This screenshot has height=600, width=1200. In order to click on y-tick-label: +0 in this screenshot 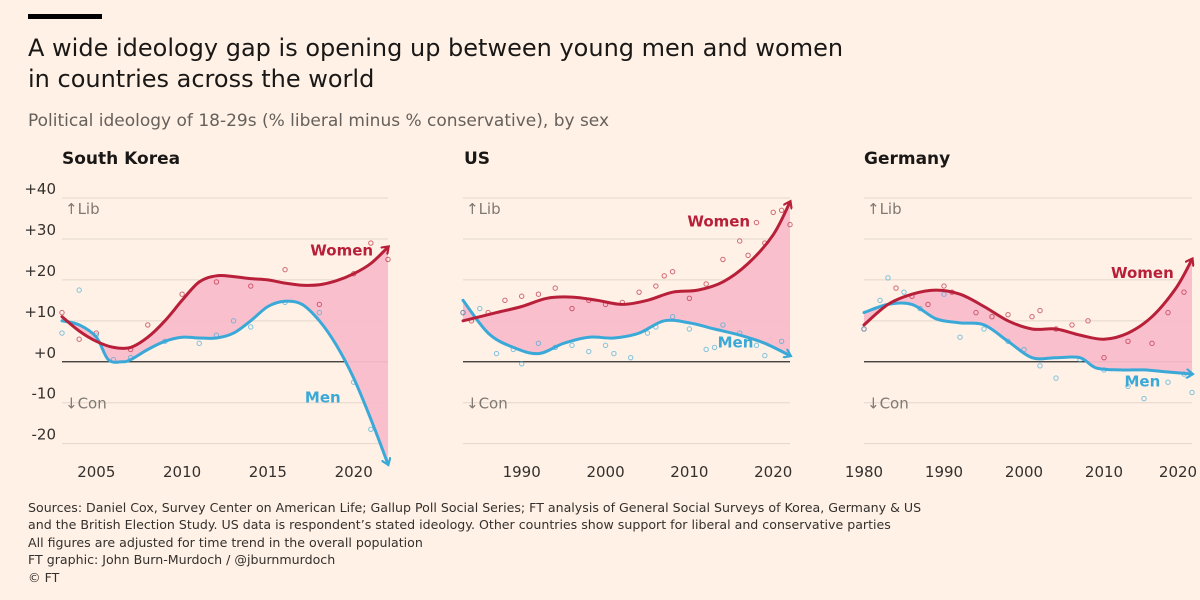, I will do `click(45, 353)`.